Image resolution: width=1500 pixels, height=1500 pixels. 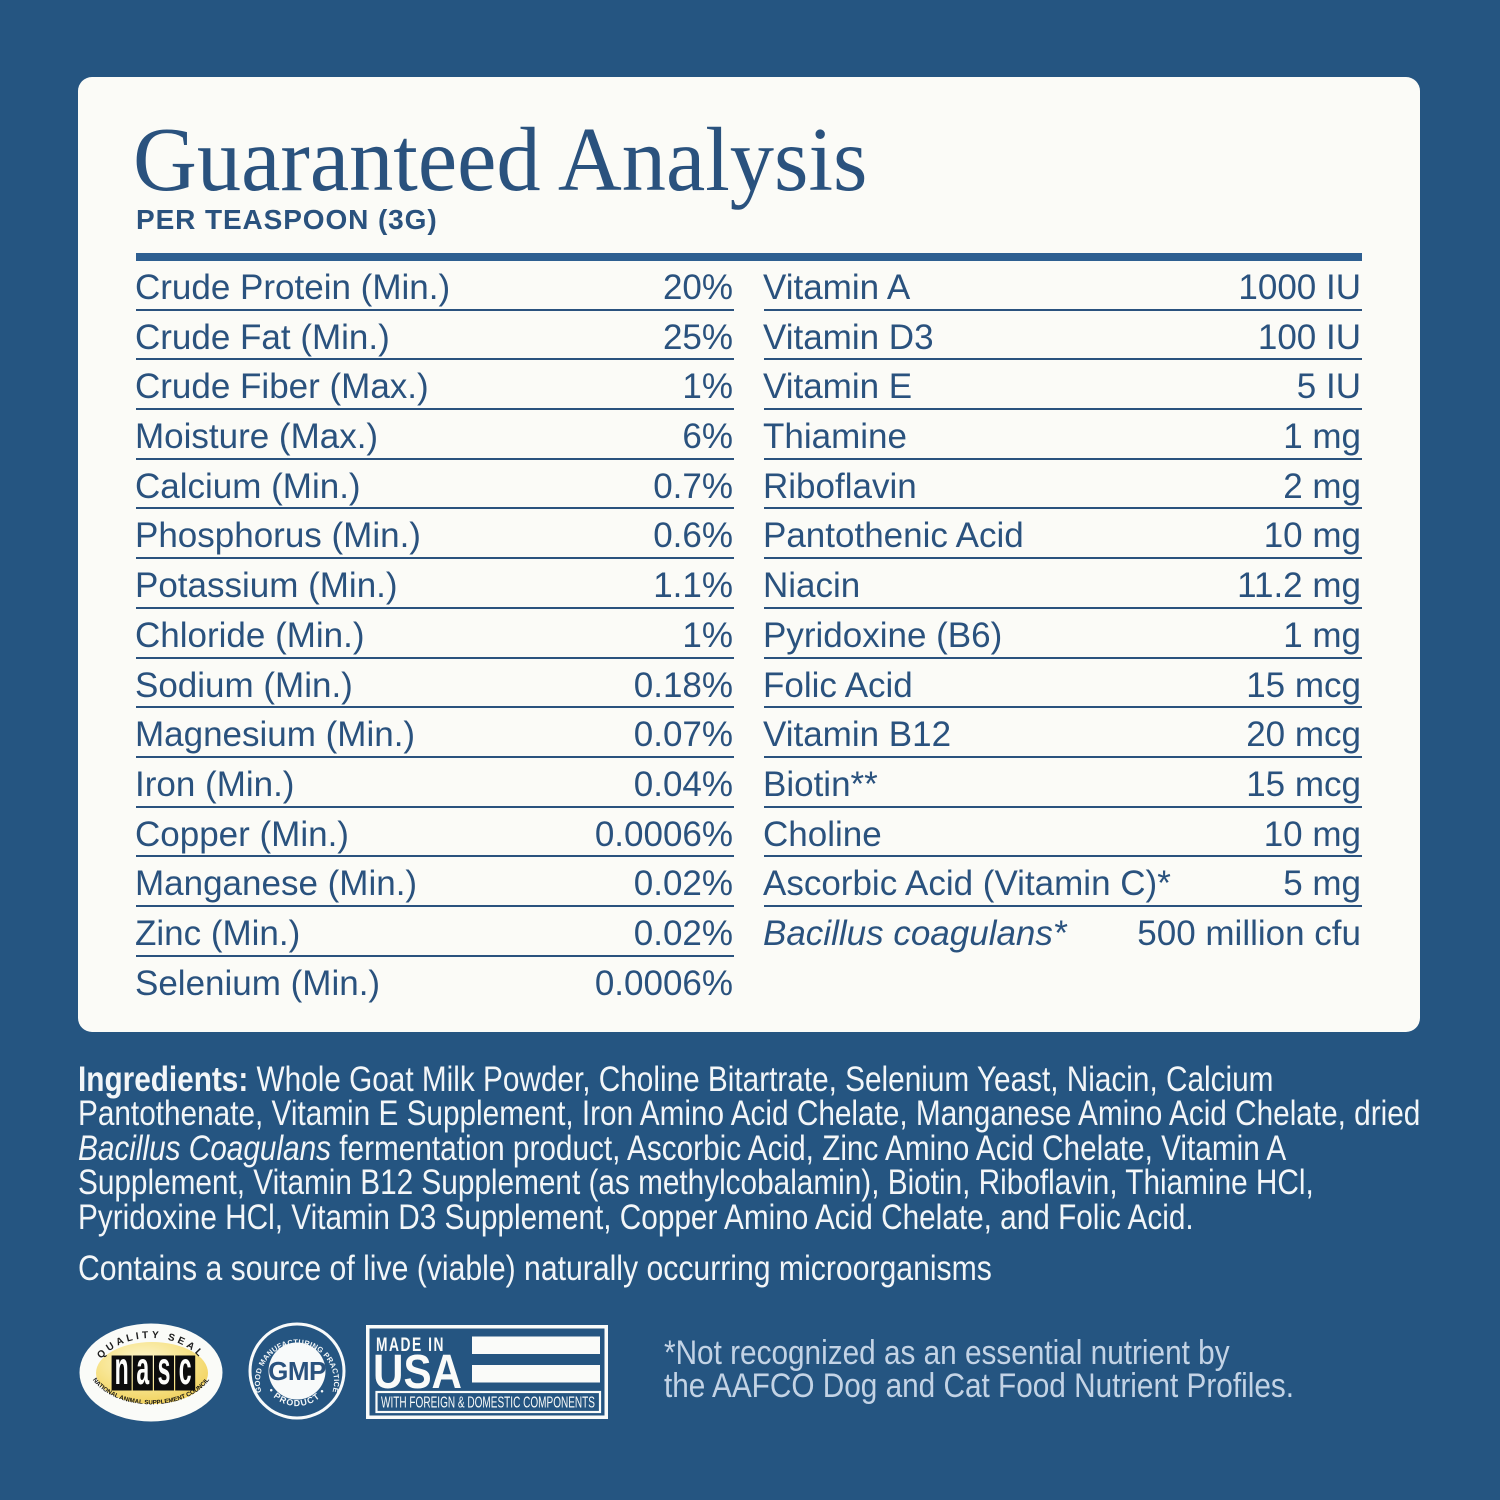 I want to click on svg-text: MADE IN, so click(x=410, y=1345).